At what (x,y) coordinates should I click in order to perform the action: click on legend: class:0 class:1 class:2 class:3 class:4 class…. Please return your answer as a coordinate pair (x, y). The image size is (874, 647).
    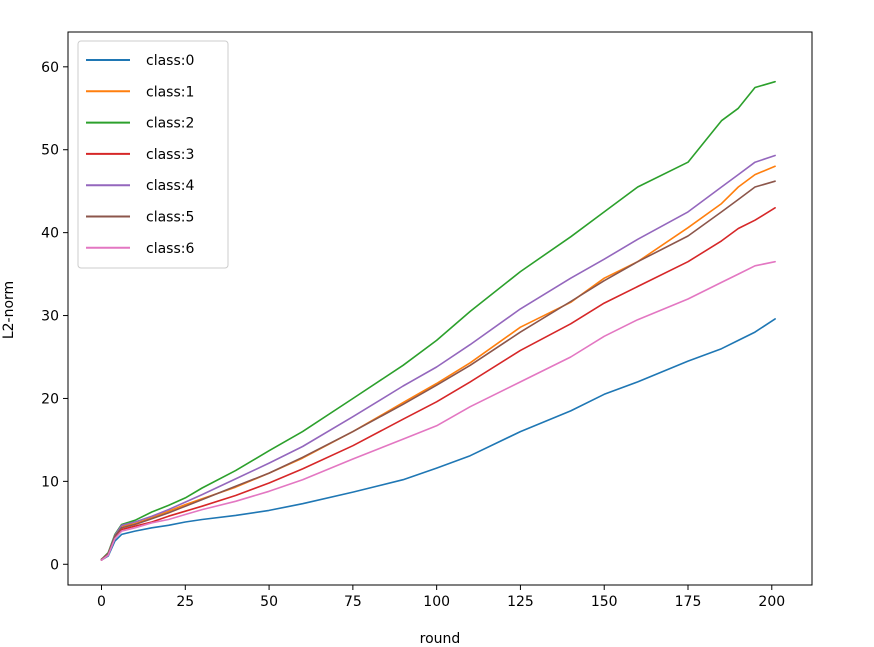
    Looking at the image, I should click on (153, 154).